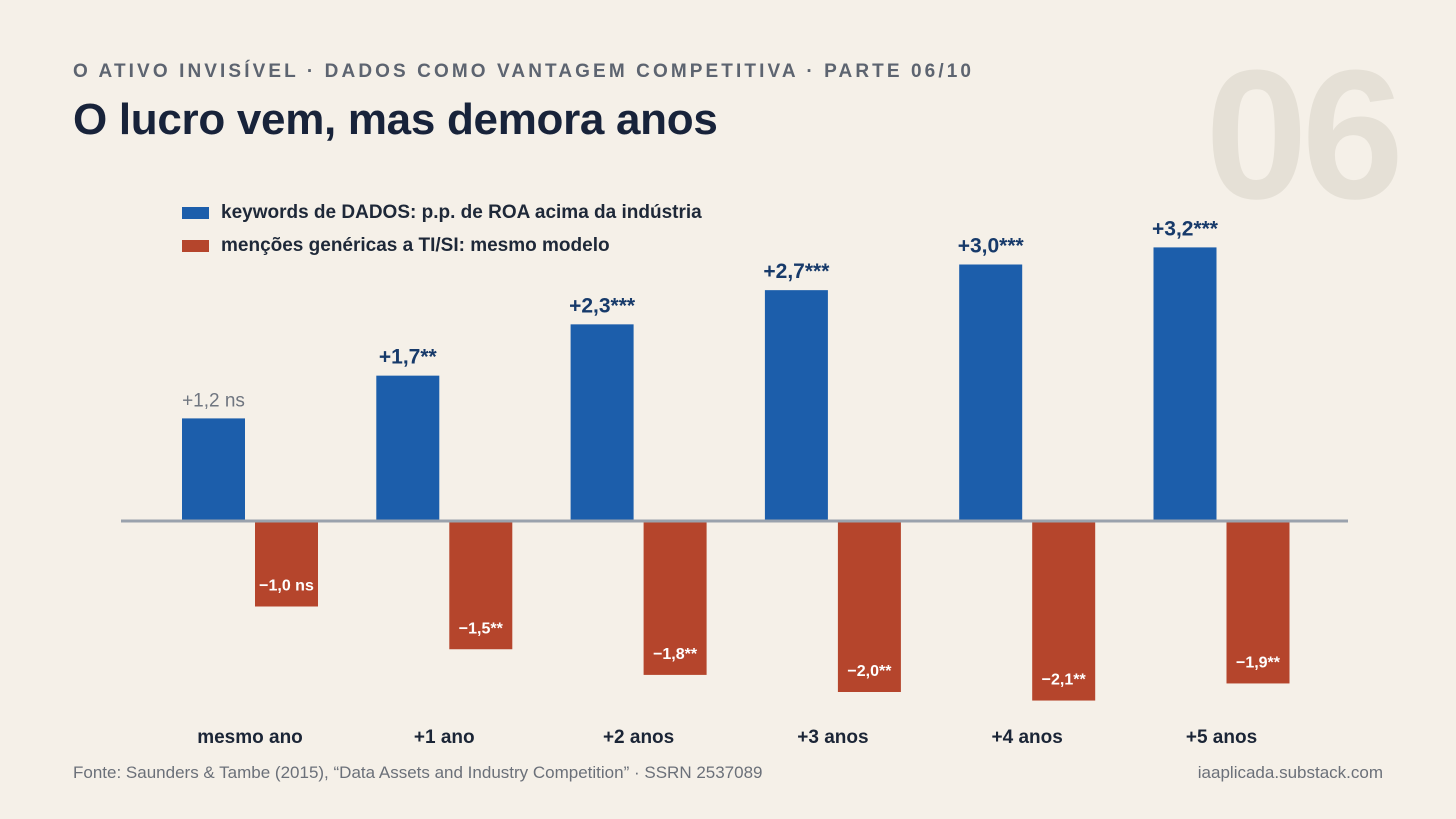  What do you see at coordinates (991, 246) in the screenshot?
I see `value-label-data-4: +3,0***` at bounding box center [991, 246].